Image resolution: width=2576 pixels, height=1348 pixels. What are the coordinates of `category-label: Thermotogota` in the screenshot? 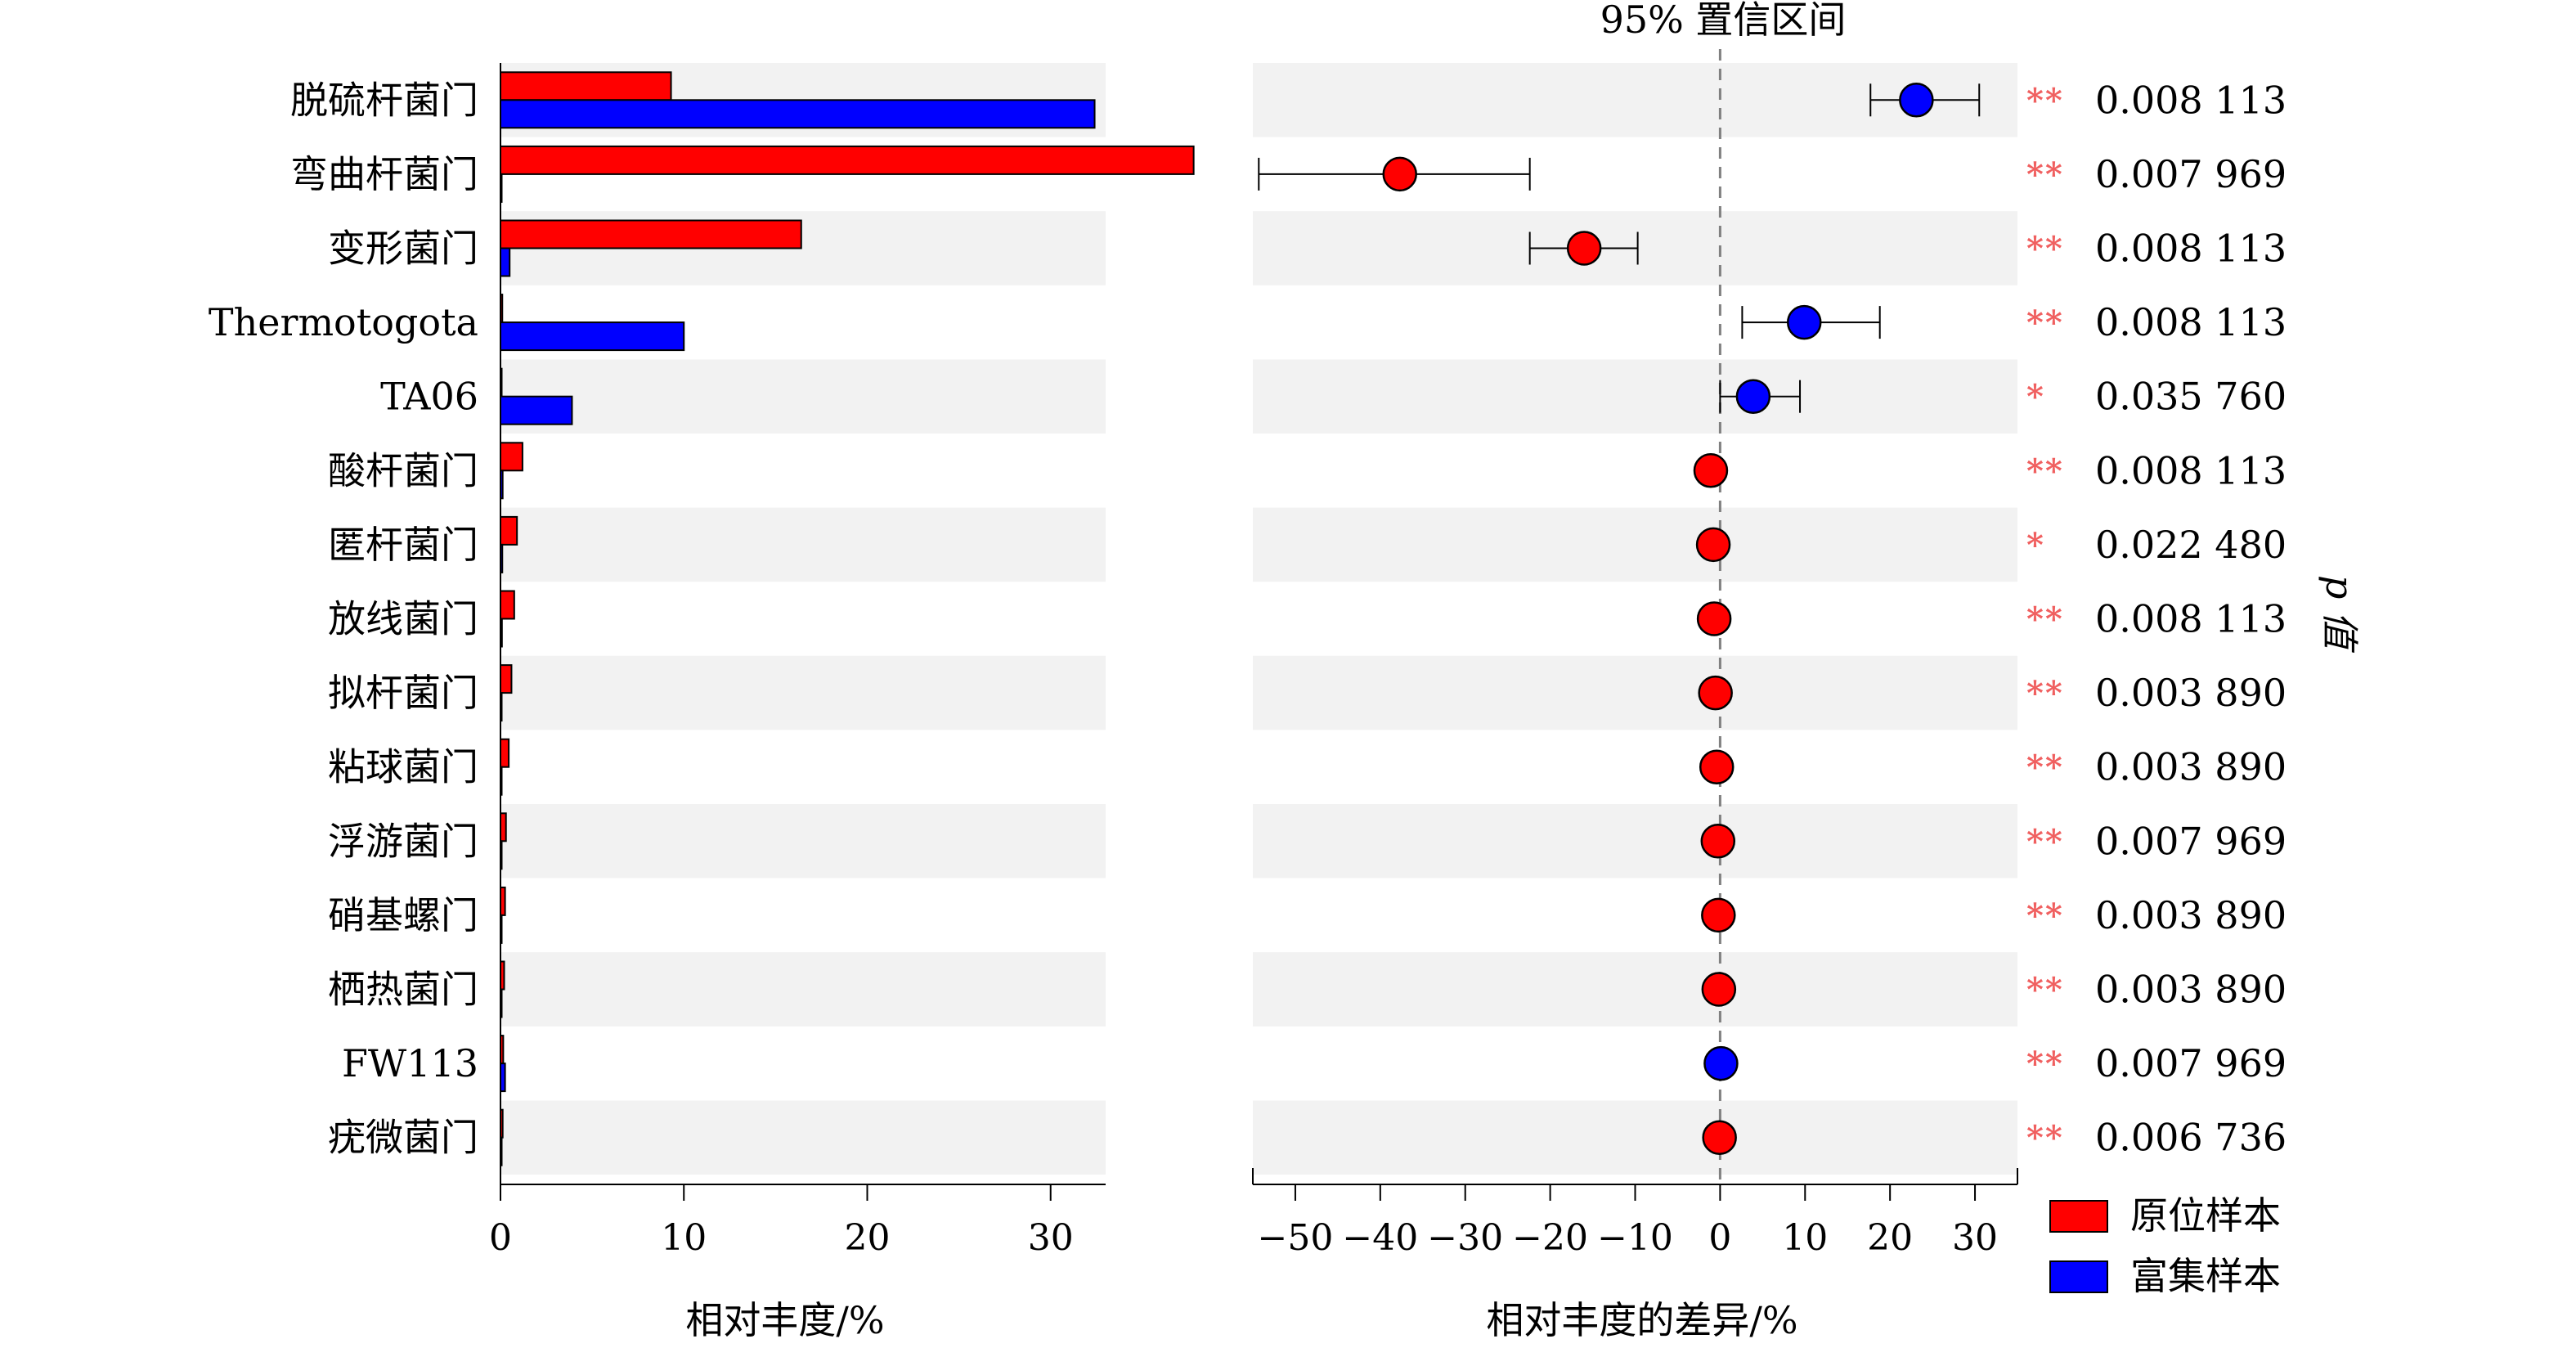 It's located at (343, 322).